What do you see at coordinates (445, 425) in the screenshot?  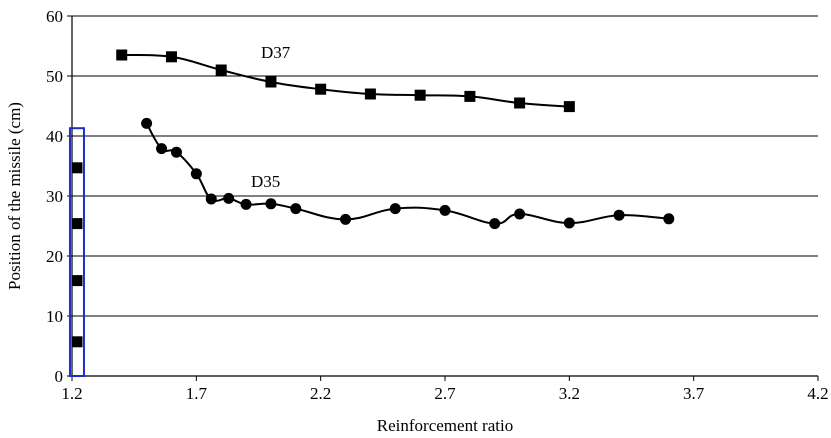 I see `x-axis-label: Reinforcement ratio` at bounding box center [445, 425].